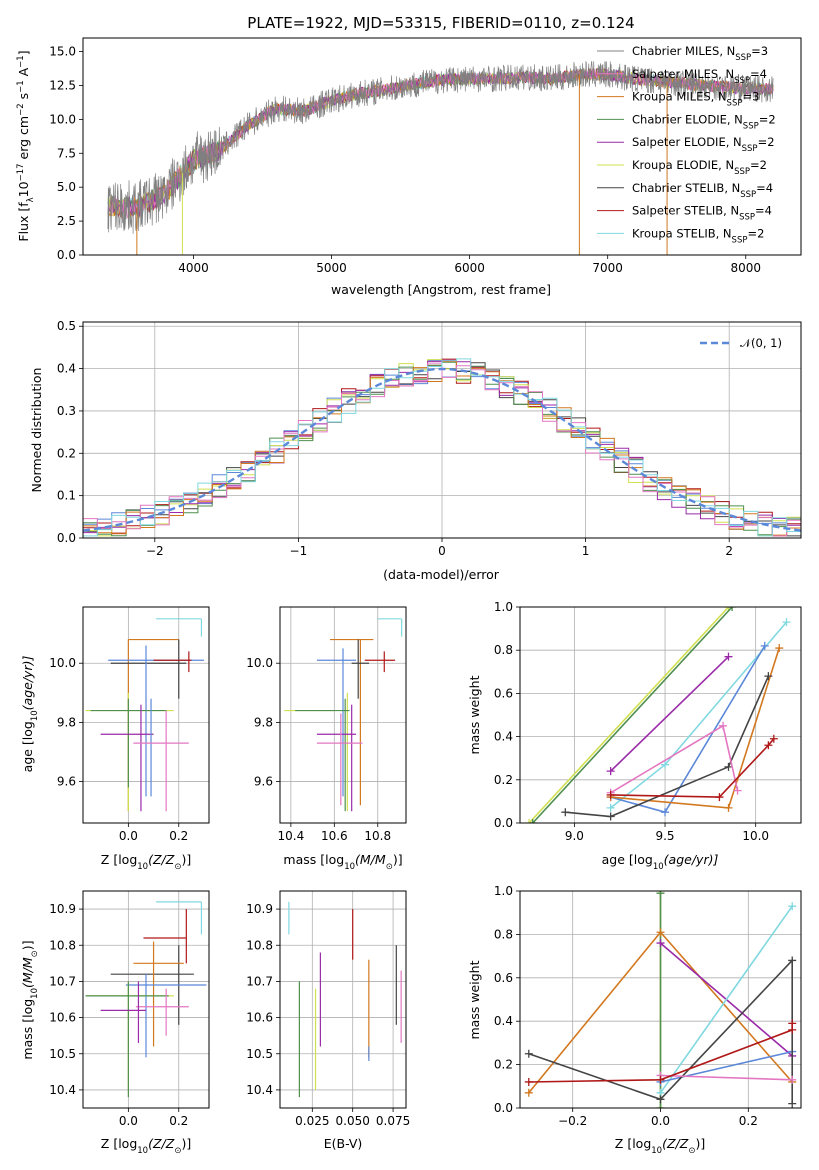  I want to click on spectrum-legend-label-7: Salpeter STELIB, NSSP=4, so click(702, 213).